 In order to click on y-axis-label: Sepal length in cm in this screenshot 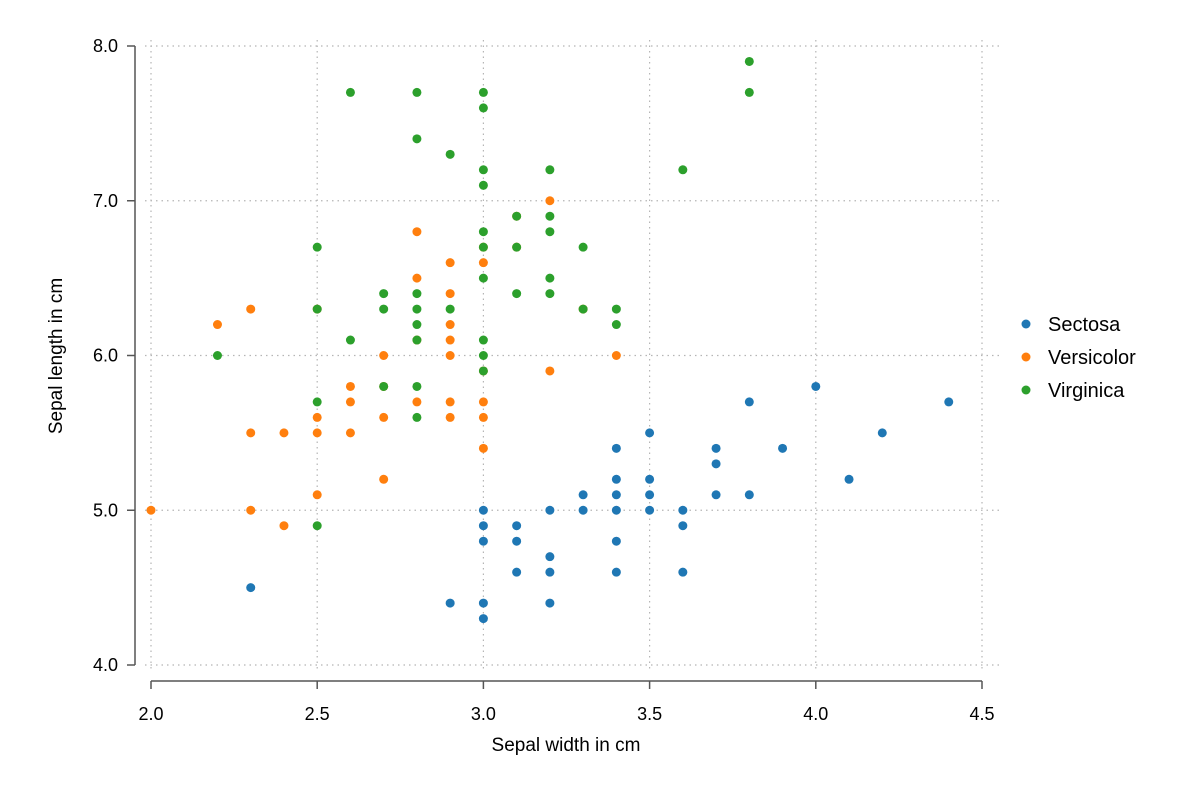, I will do `click(56, 356)`.